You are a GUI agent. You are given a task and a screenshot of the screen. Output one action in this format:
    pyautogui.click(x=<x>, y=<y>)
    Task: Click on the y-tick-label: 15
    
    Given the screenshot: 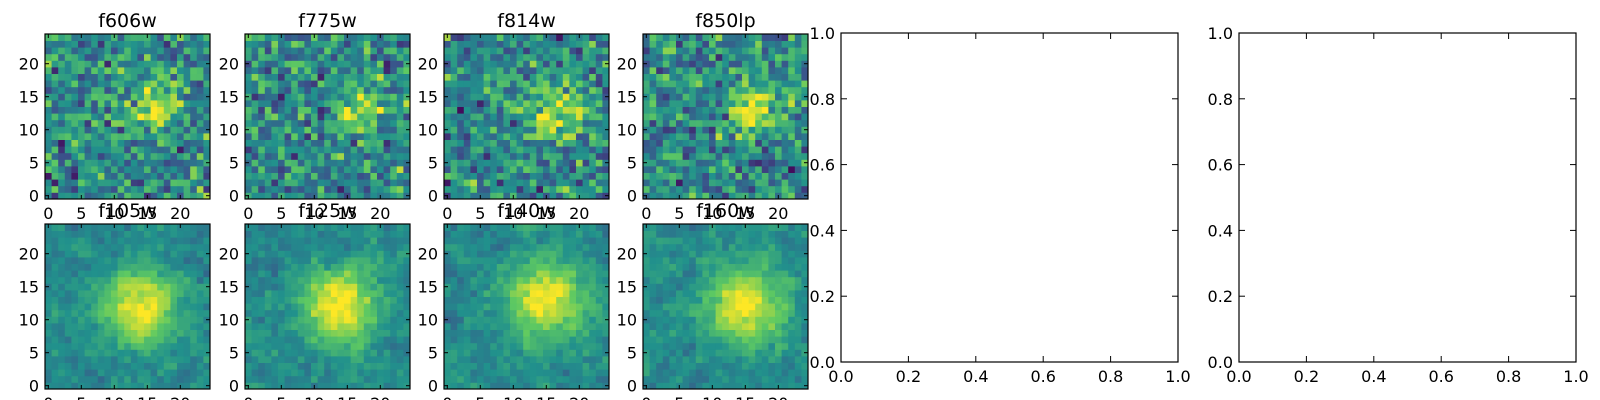 What is the action you would take?
    pyautogui.click(x=428, y=97)
    